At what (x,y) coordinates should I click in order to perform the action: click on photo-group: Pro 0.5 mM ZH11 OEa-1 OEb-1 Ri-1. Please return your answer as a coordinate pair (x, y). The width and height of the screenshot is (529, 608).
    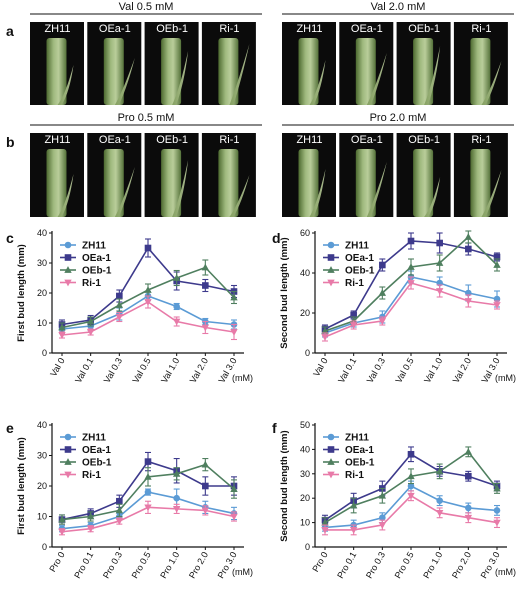
    Looking at the image, I should click on (146, 164).